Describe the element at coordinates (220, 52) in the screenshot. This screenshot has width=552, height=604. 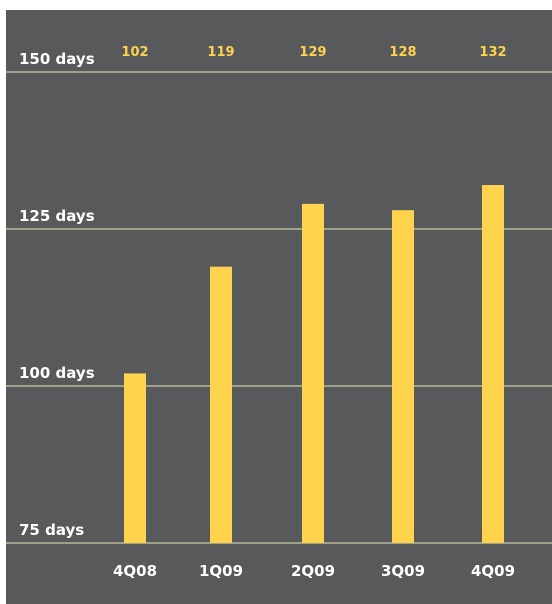
I see `bar-value-label: 119` at that location.